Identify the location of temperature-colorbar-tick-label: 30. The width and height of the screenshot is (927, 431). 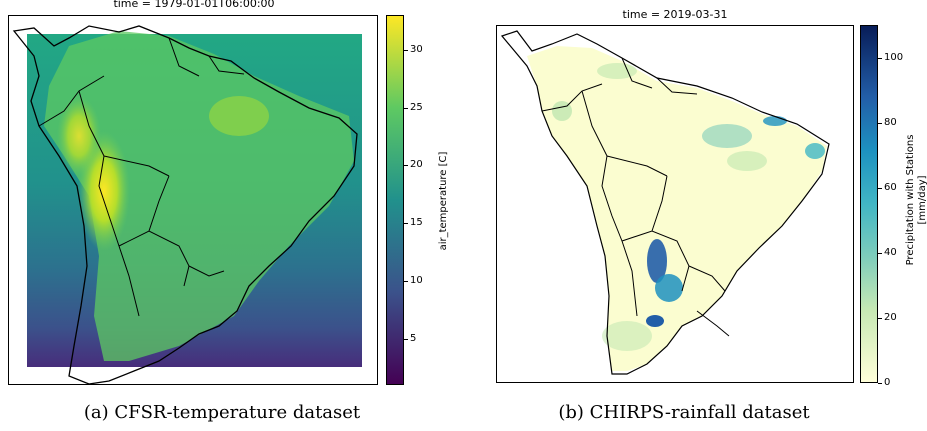
(416, 49).